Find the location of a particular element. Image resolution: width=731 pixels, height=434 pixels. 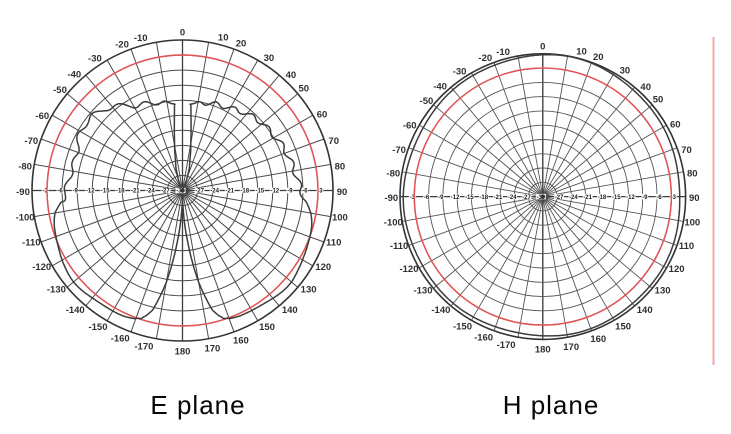

svg-text: -20 is located at coordinates (485, 58).